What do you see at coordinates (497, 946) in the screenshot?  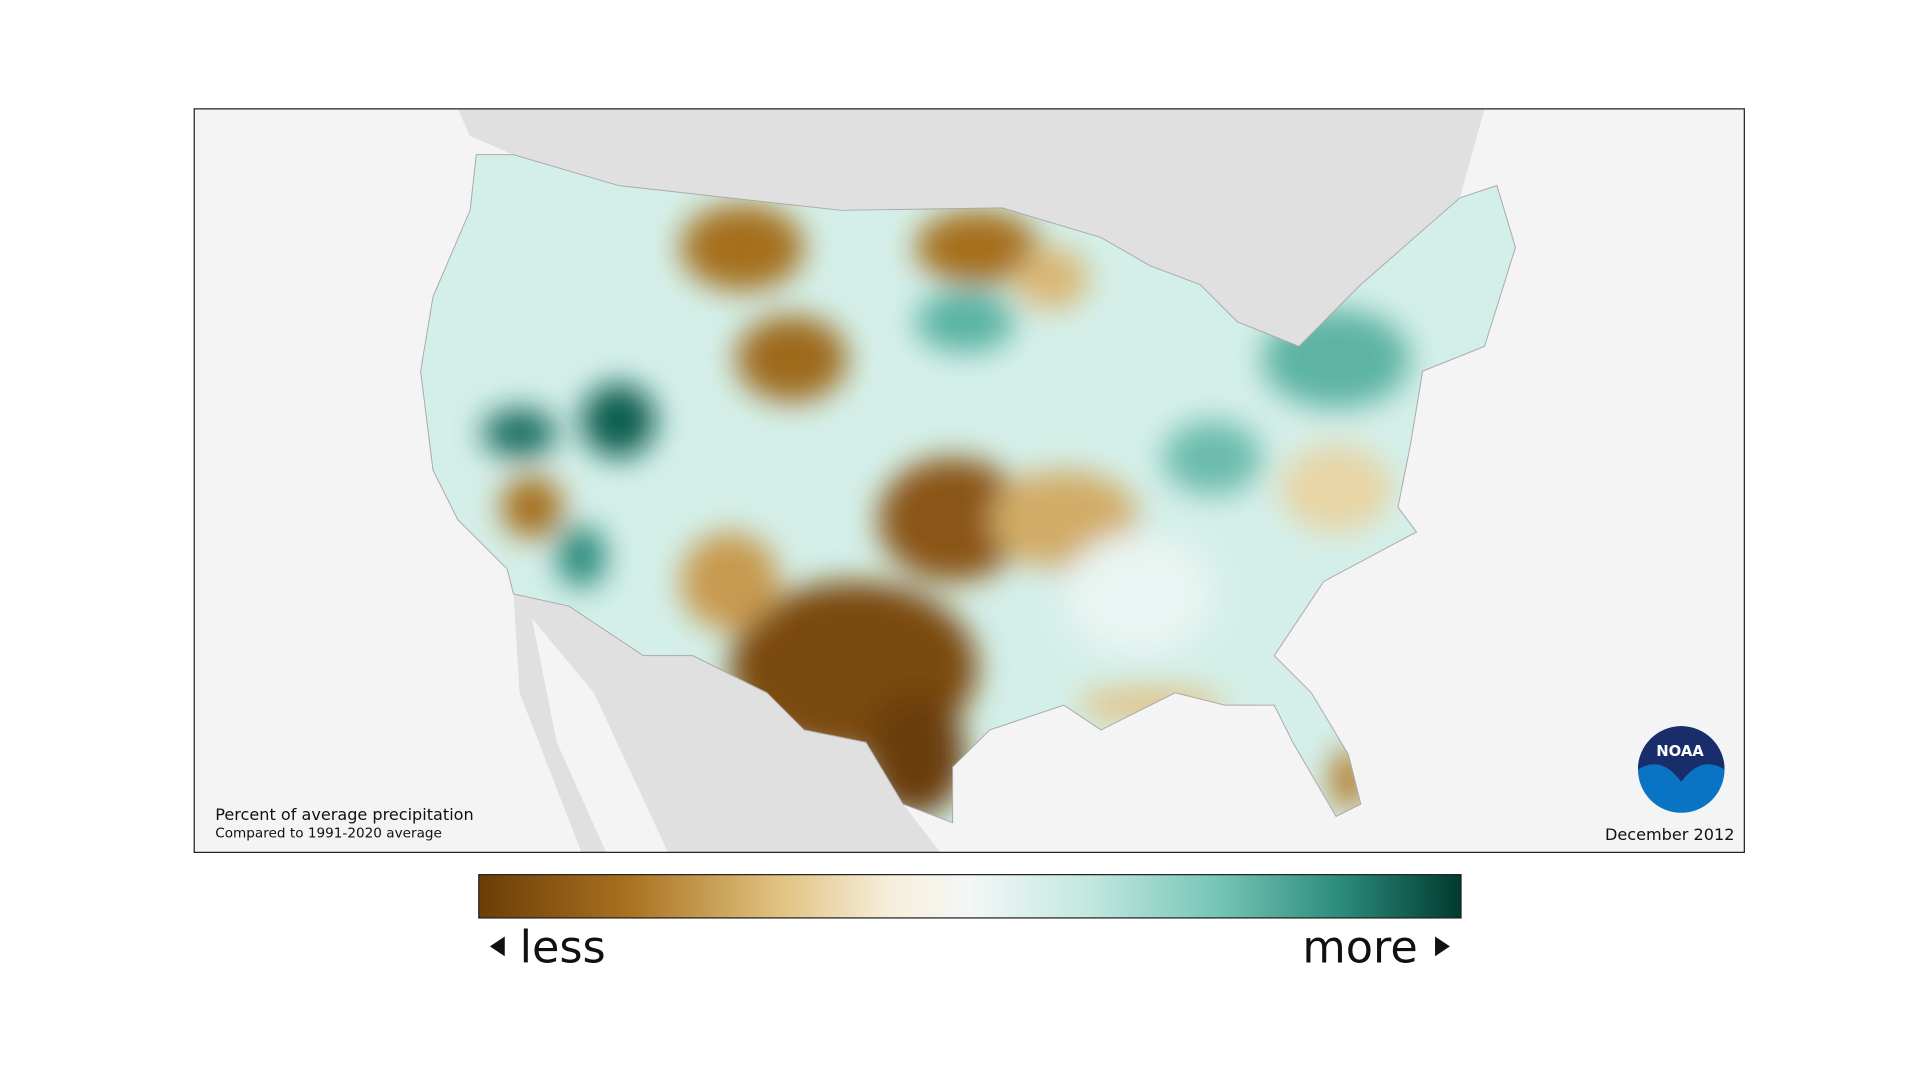 I see `less-arrow` at bounding box center [497, 946].